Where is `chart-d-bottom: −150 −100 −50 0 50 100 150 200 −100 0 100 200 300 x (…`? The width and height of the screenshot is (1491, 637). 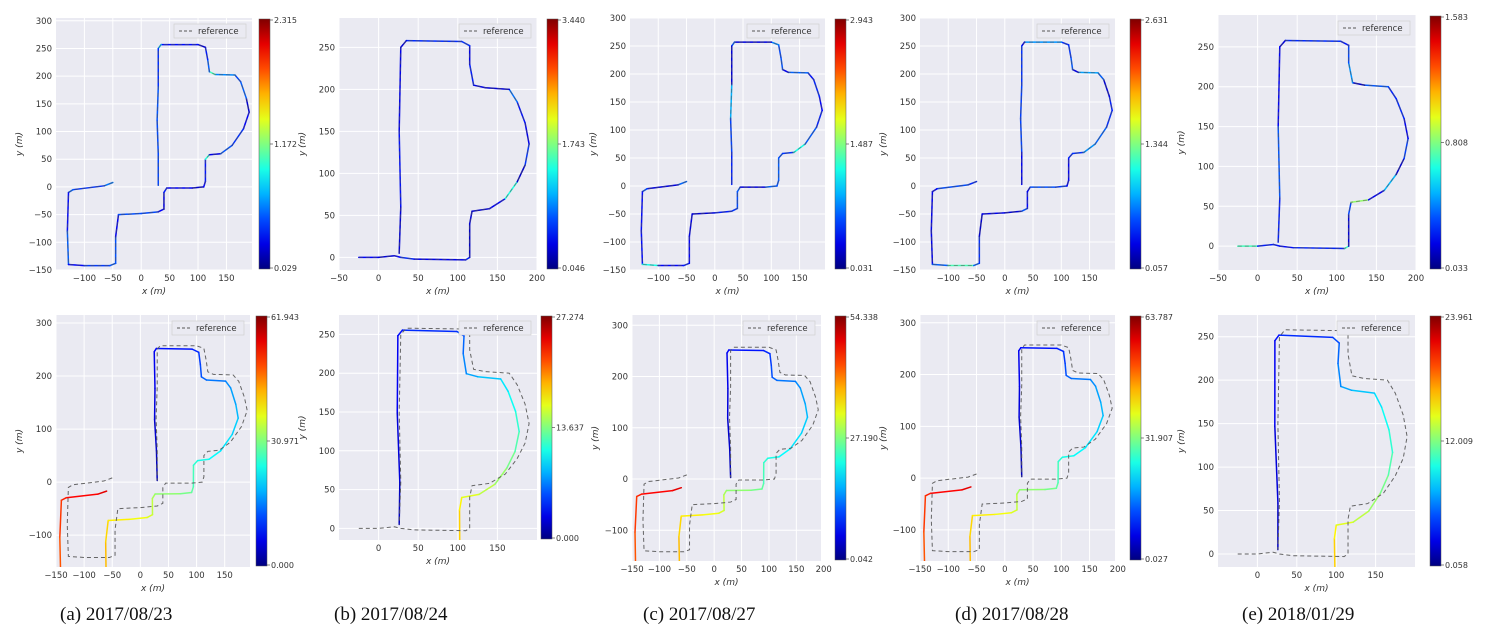 chart-d-bottom: −150 −100 −50 0 50 100 150 200 −100 0 100 200 300 x (… is located at coordinates (1026, 450).